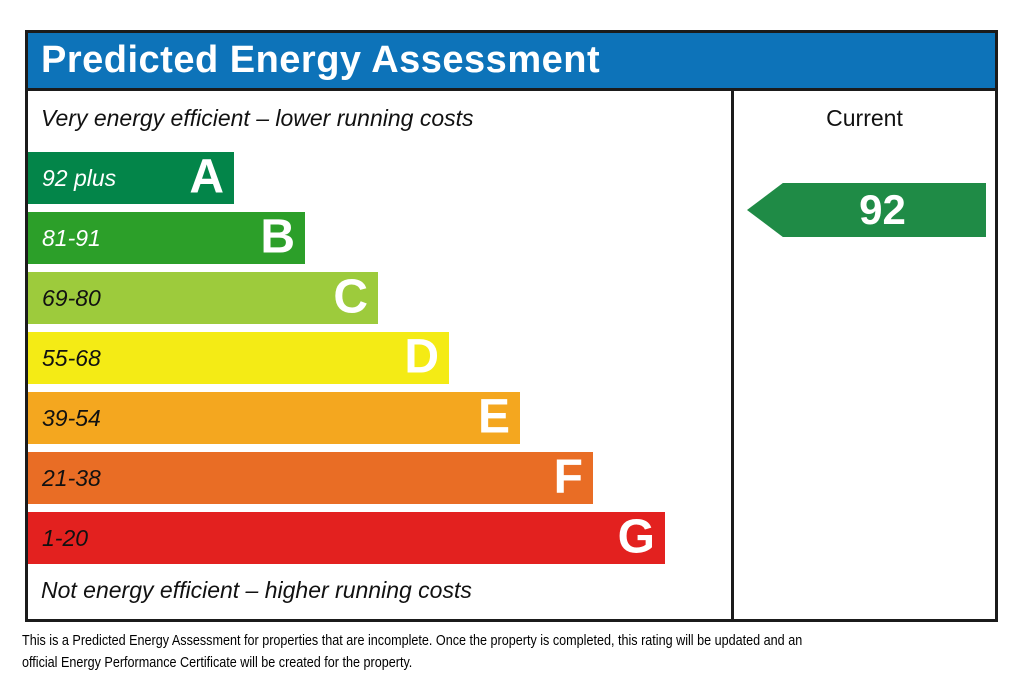 The width and height of the screenshot is (1024, 683). Describe the element at coordinates (277, 237) in the screenshot. I see `band-b-letter: B` at that location.